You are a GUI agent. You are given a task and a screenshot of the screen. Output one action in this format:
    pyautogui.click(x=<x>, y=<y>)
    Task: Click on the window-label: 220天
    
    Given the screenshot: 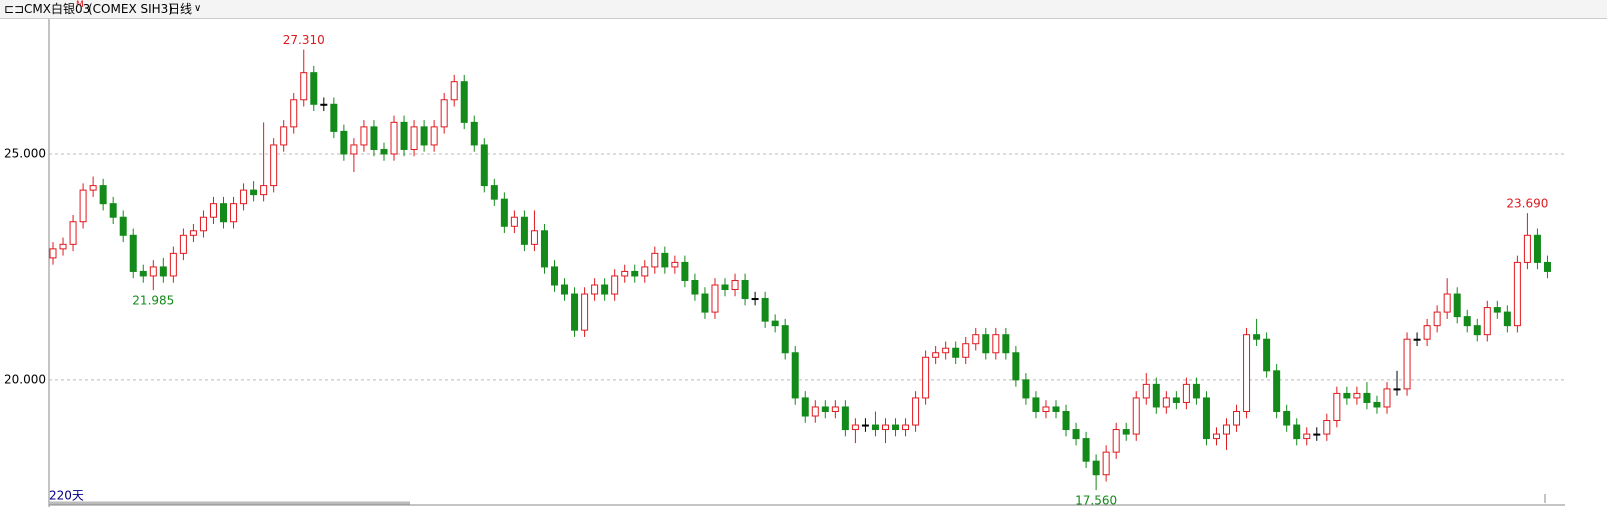 What is the action you would take?
    pyautogui.click(x=66, y=496)
    